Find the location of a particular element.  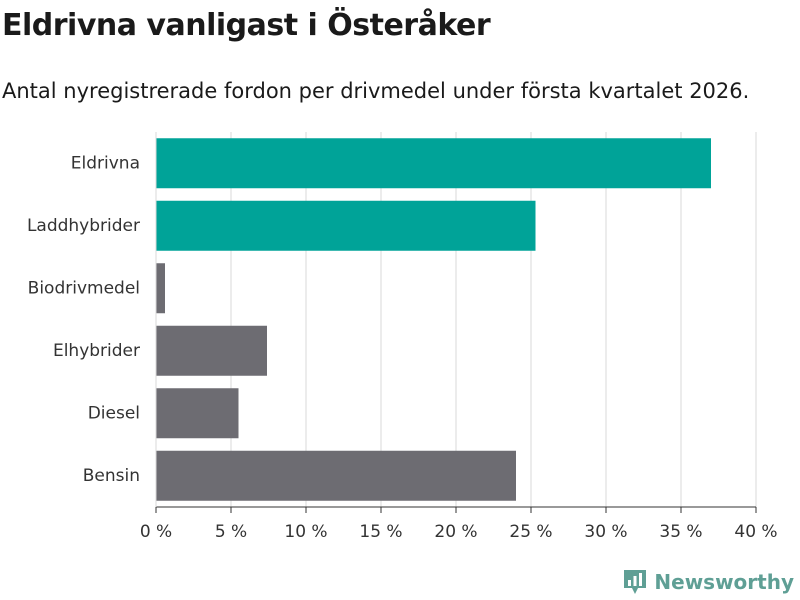

bar-biodrivmedel is located at coordinates (160, 288).